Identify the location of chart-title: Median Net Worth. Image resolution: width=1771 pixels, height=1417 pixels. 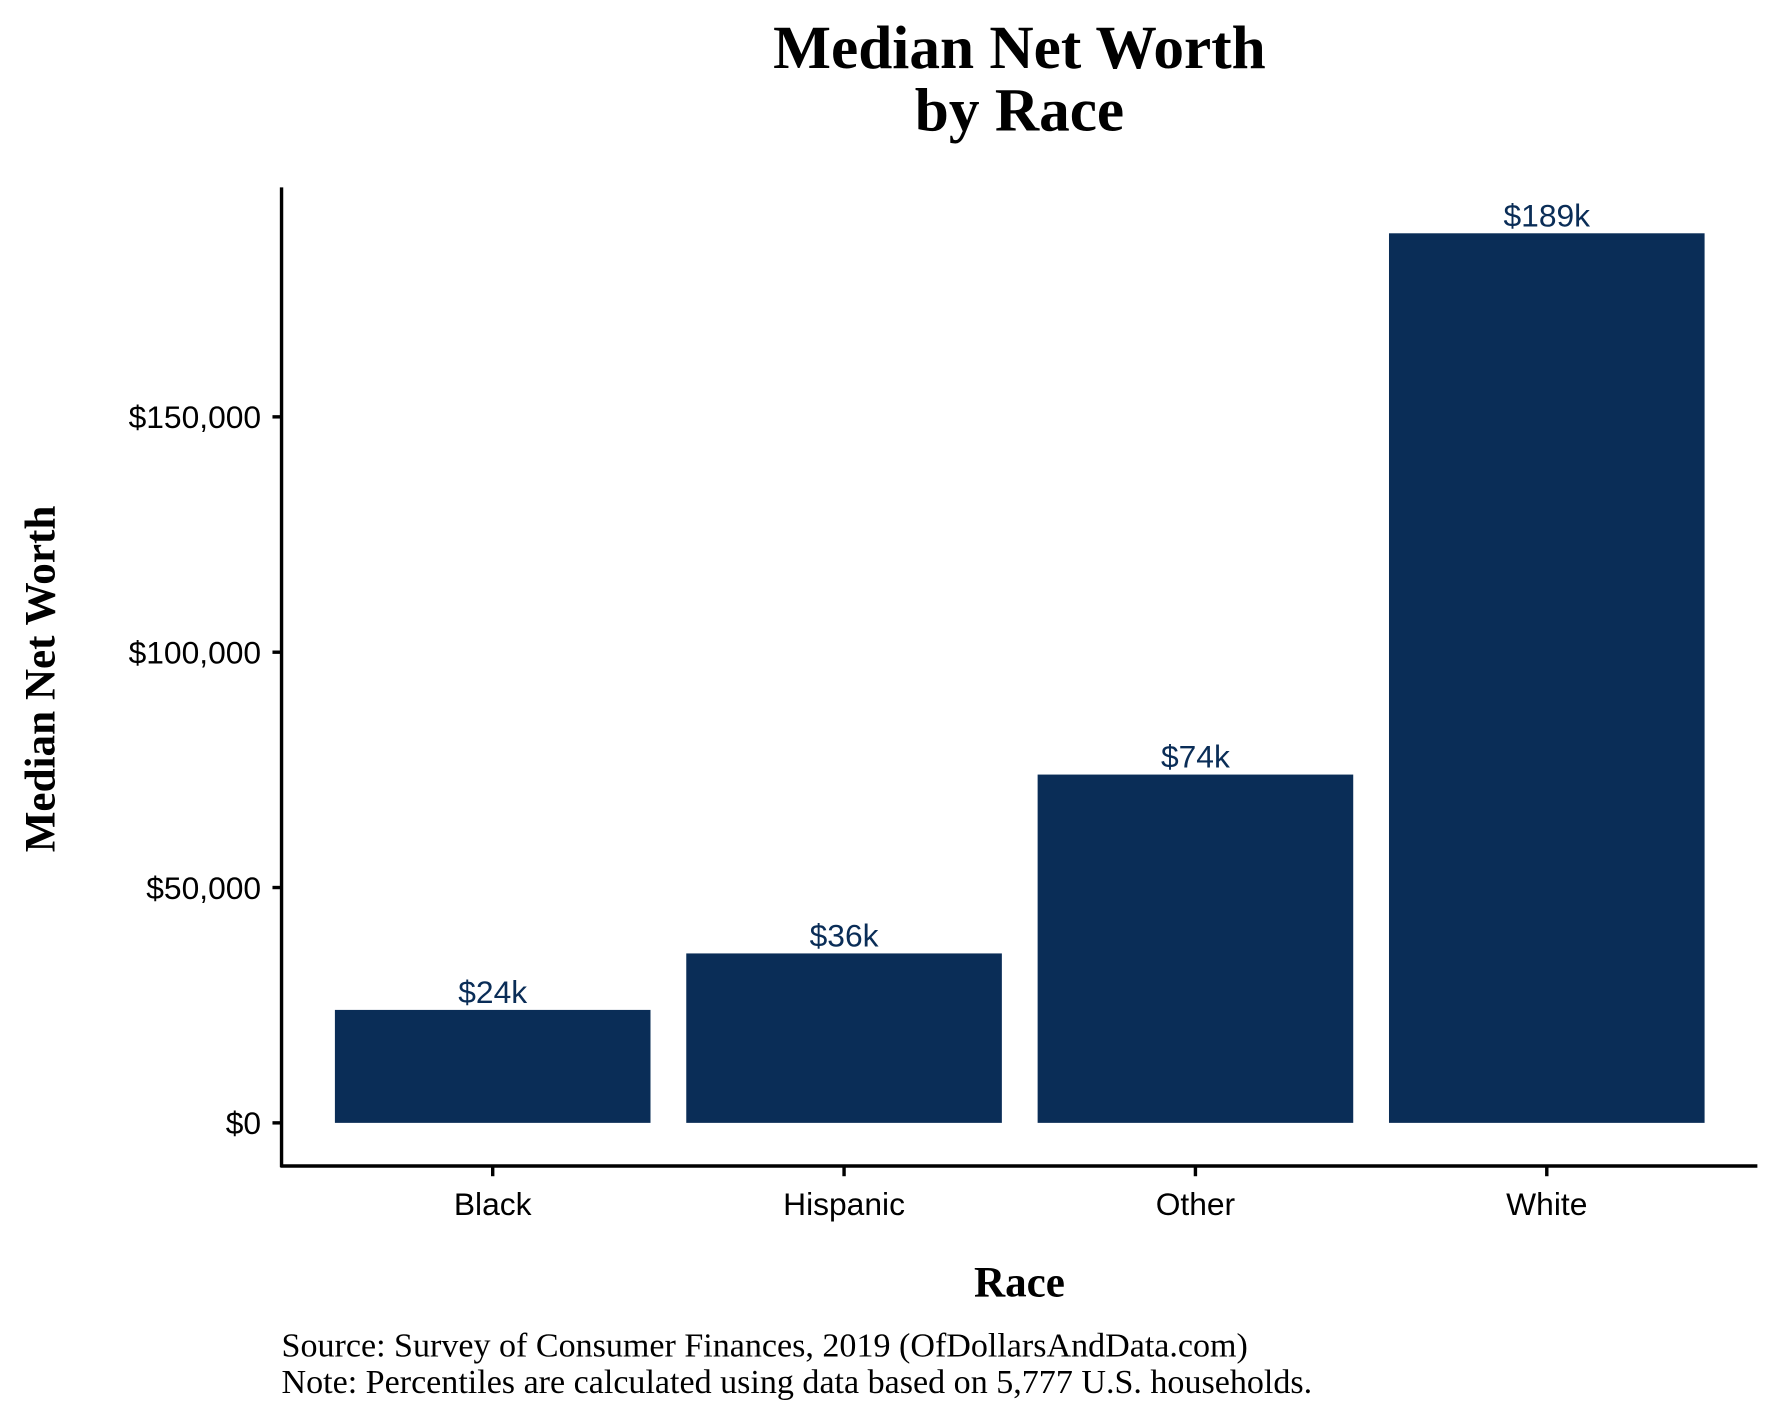
(1019, 48).